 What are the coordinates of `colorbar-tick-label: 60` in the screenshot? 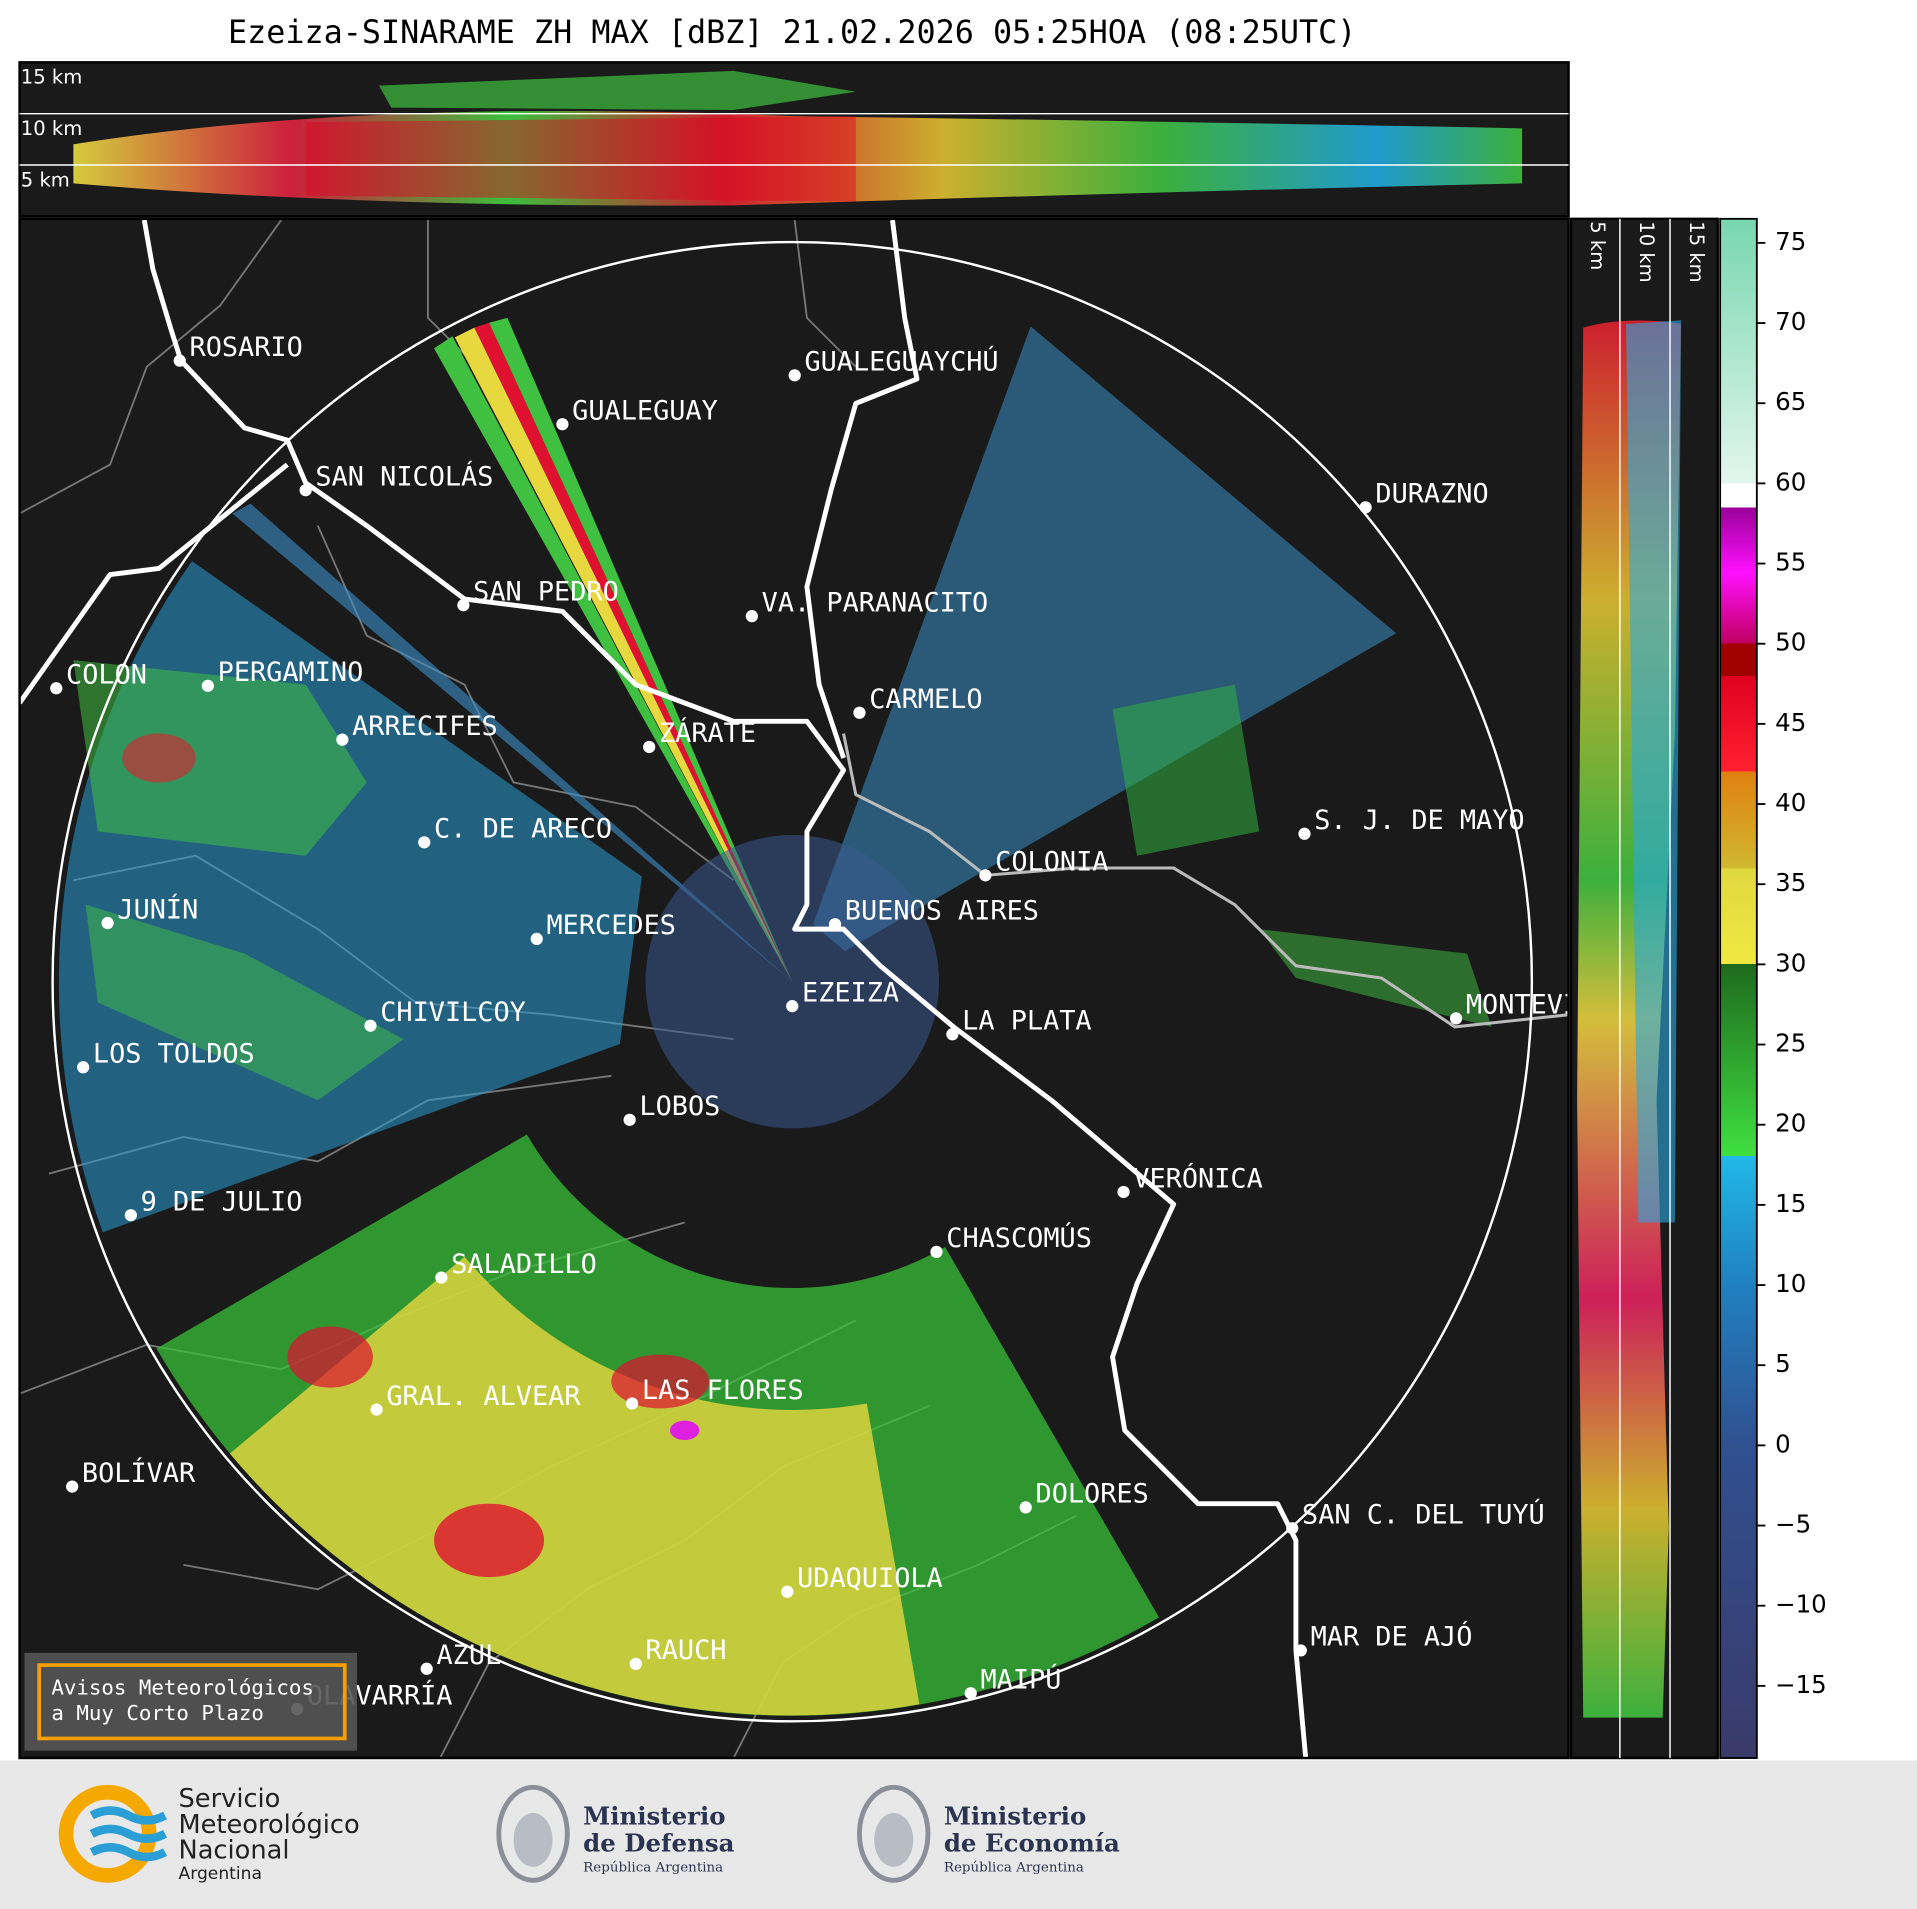 It's located at (1790, 481).